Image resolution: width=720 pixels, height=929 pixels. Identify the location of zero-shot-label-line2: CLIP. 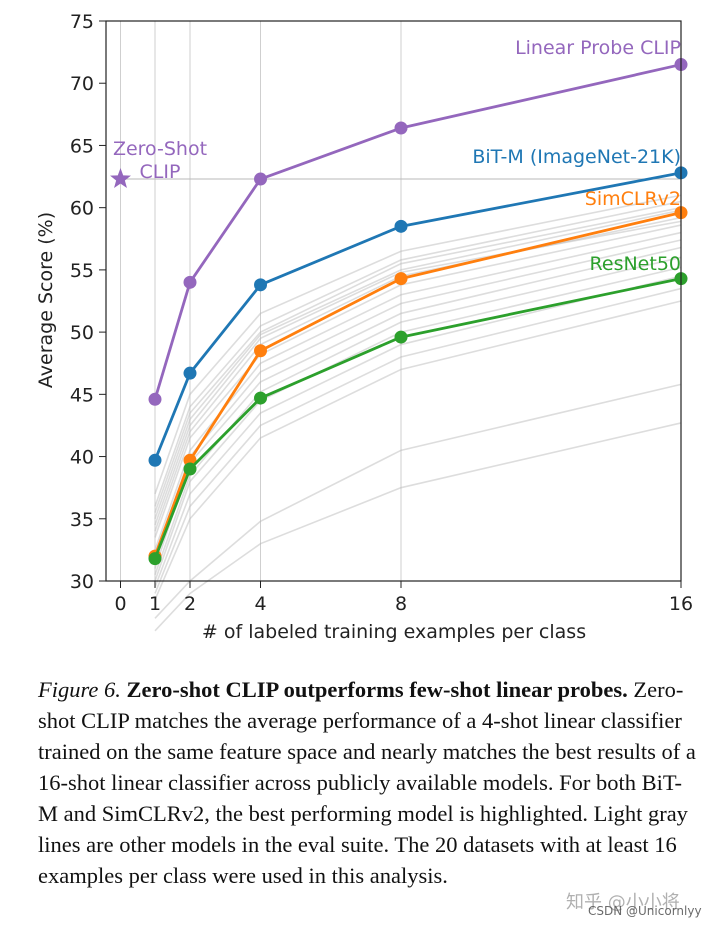
(160, 172).